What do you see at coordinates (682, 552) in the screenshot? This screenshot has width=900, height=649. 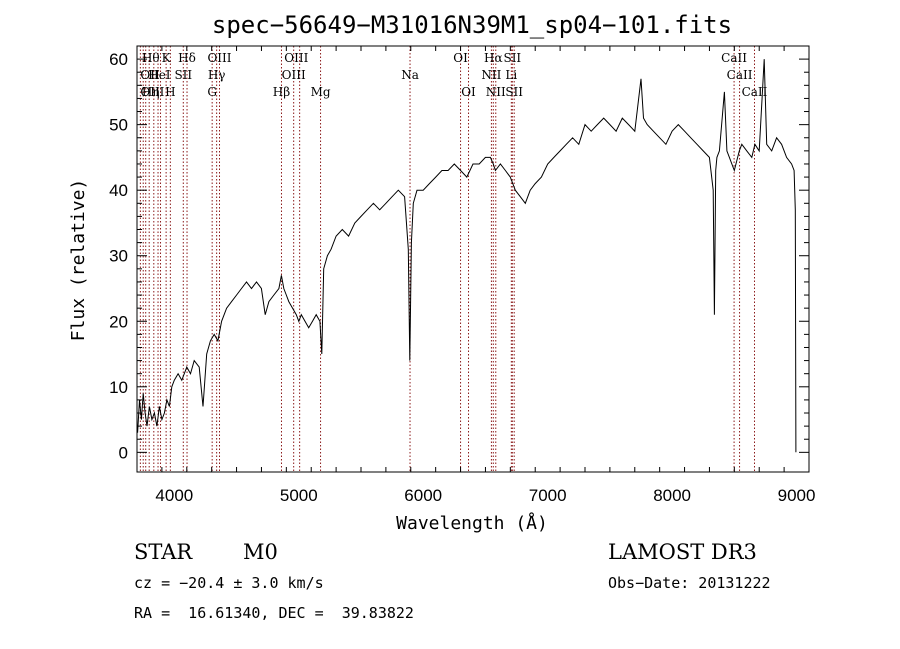 I see `survey-name: LAMOST DR3` at bounding box center [682, 552].